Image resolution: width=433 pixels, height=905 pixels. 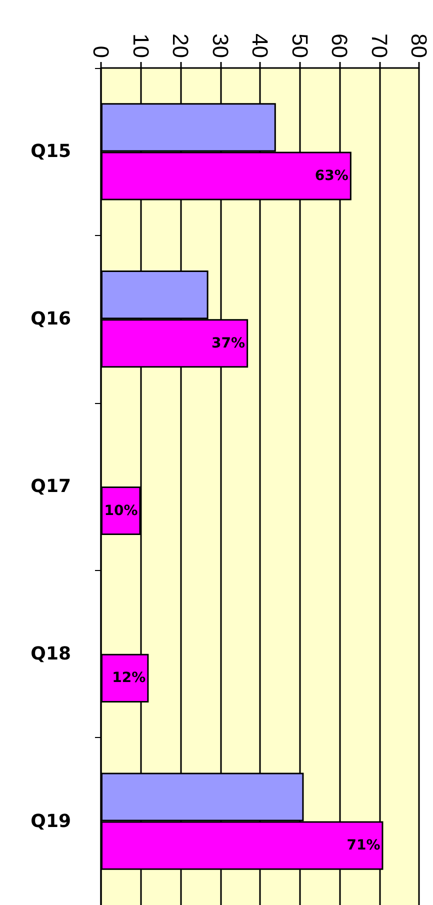 I want to click on data-label: 71%, so click(x=363, y=846).